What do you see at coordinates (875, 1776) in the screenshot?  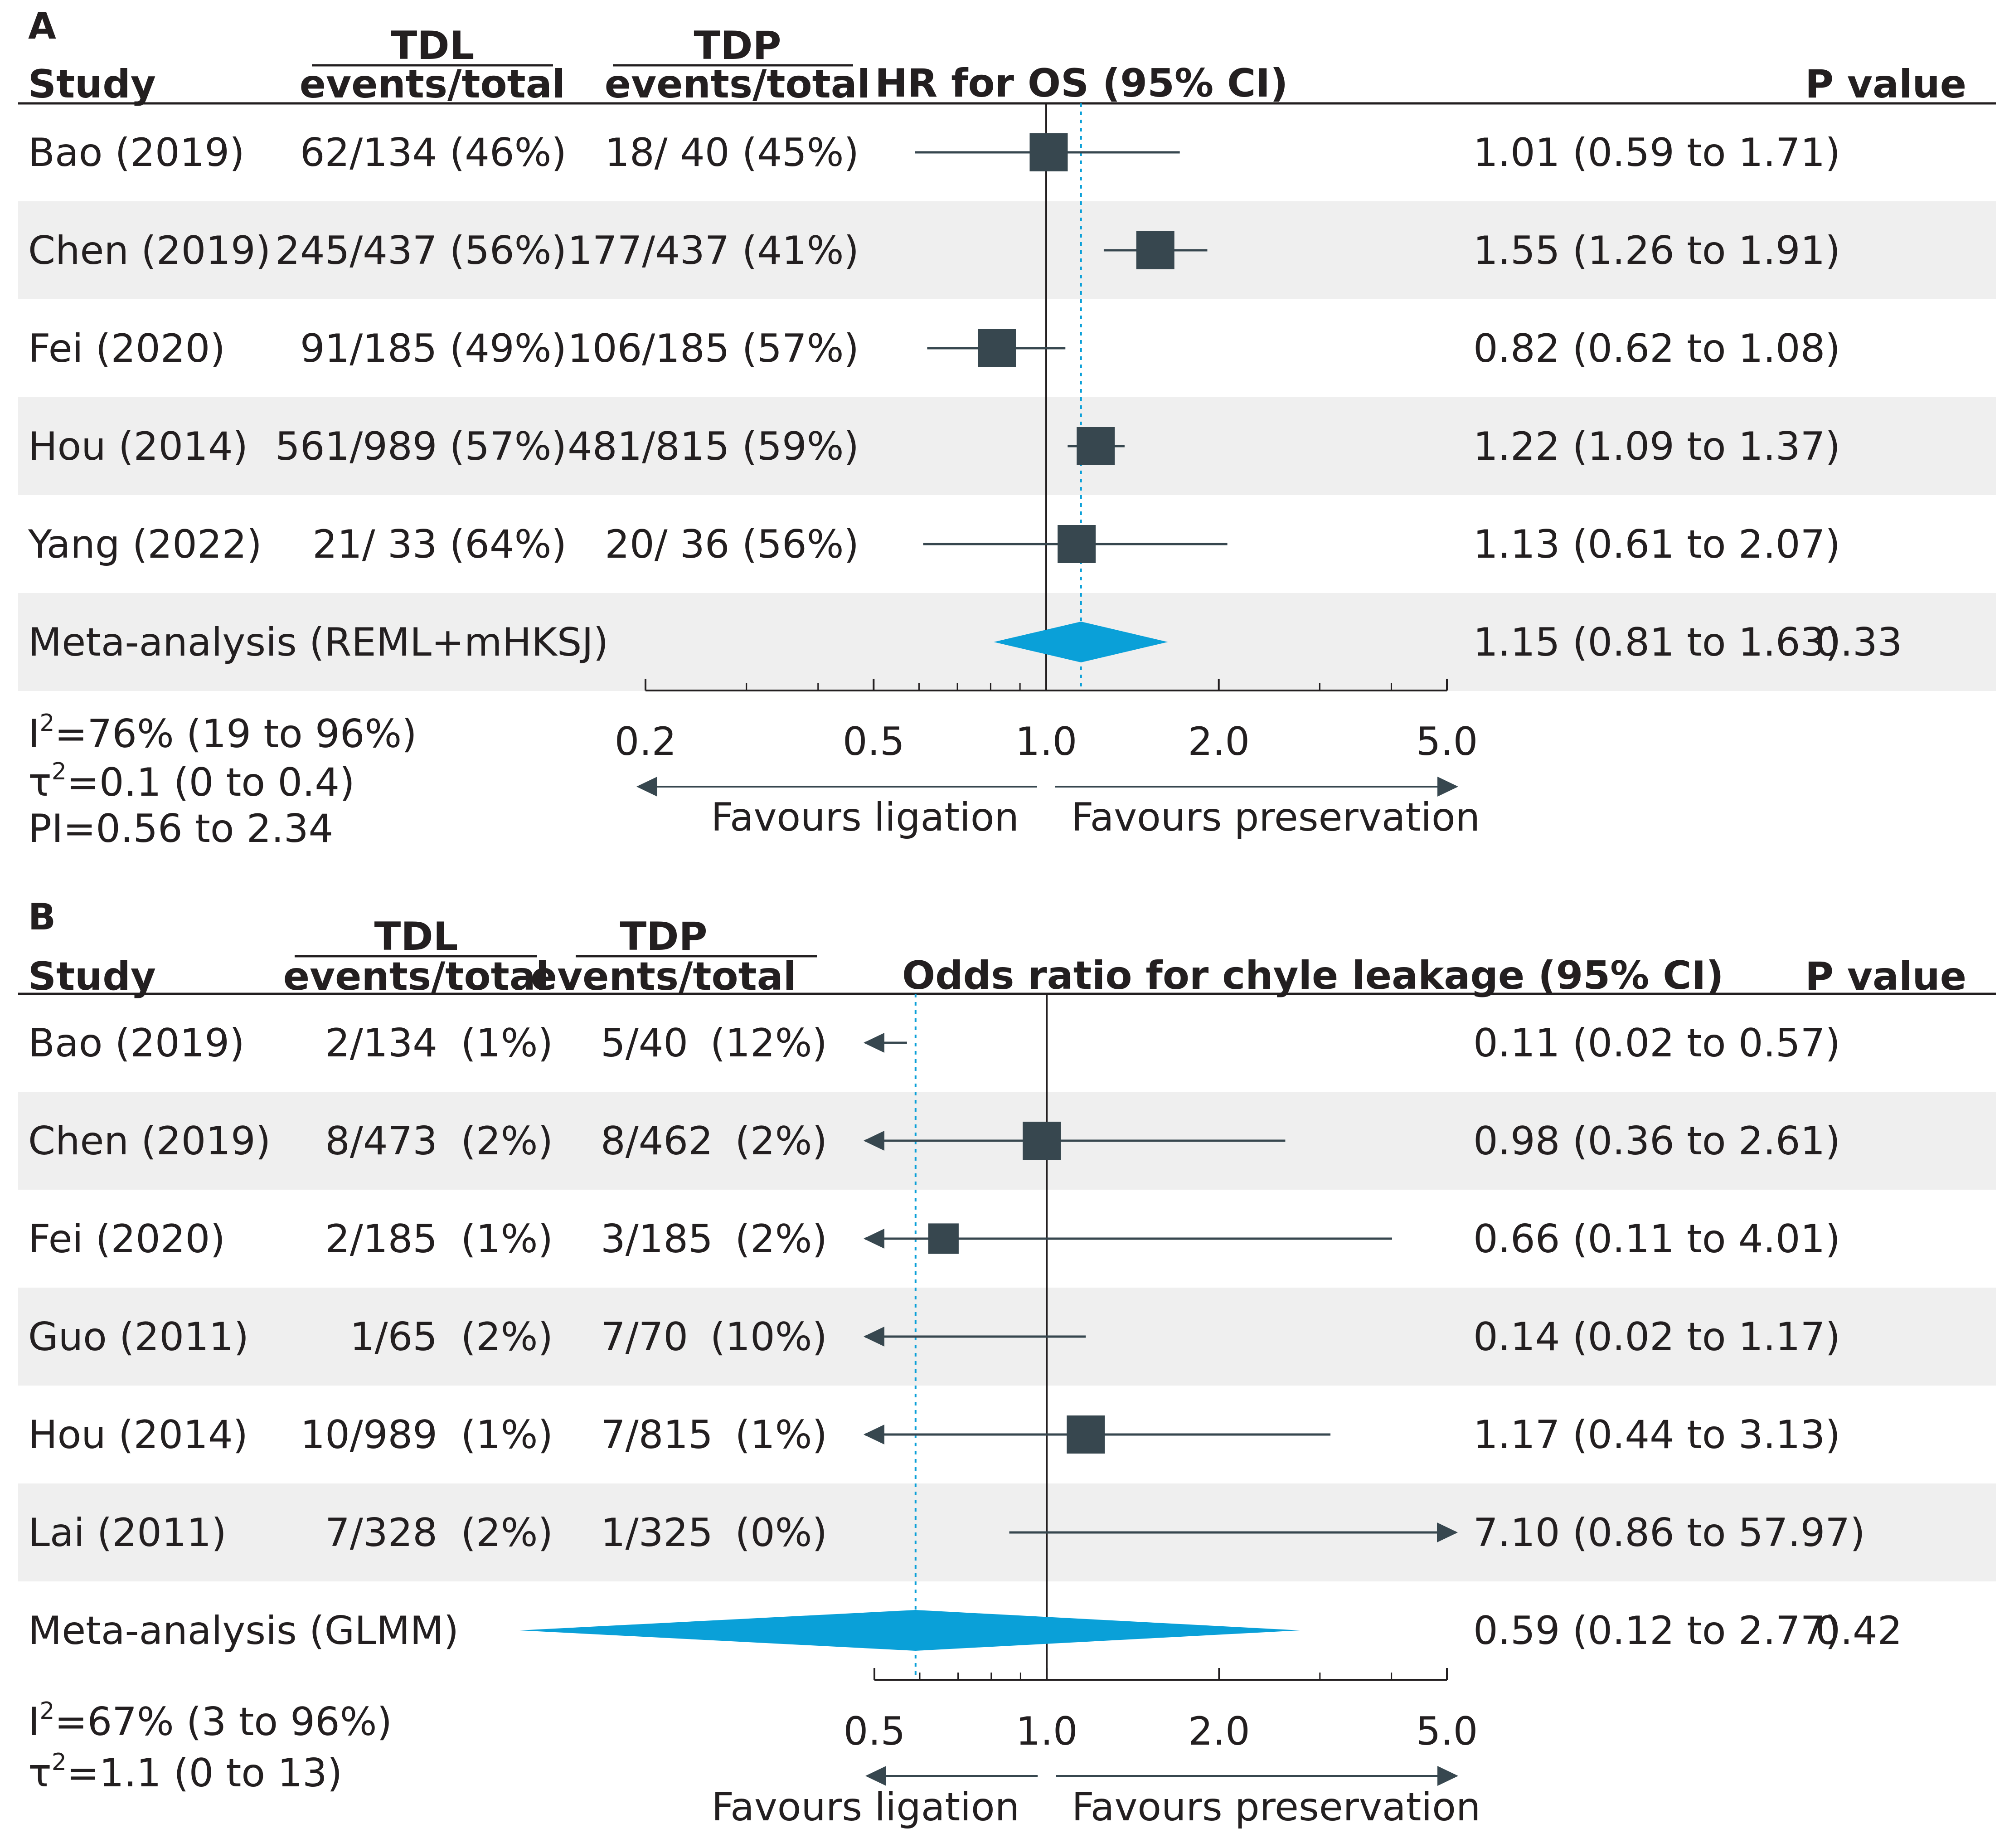 I see `favours-left-arrow` at bounding box center [875, 1776].